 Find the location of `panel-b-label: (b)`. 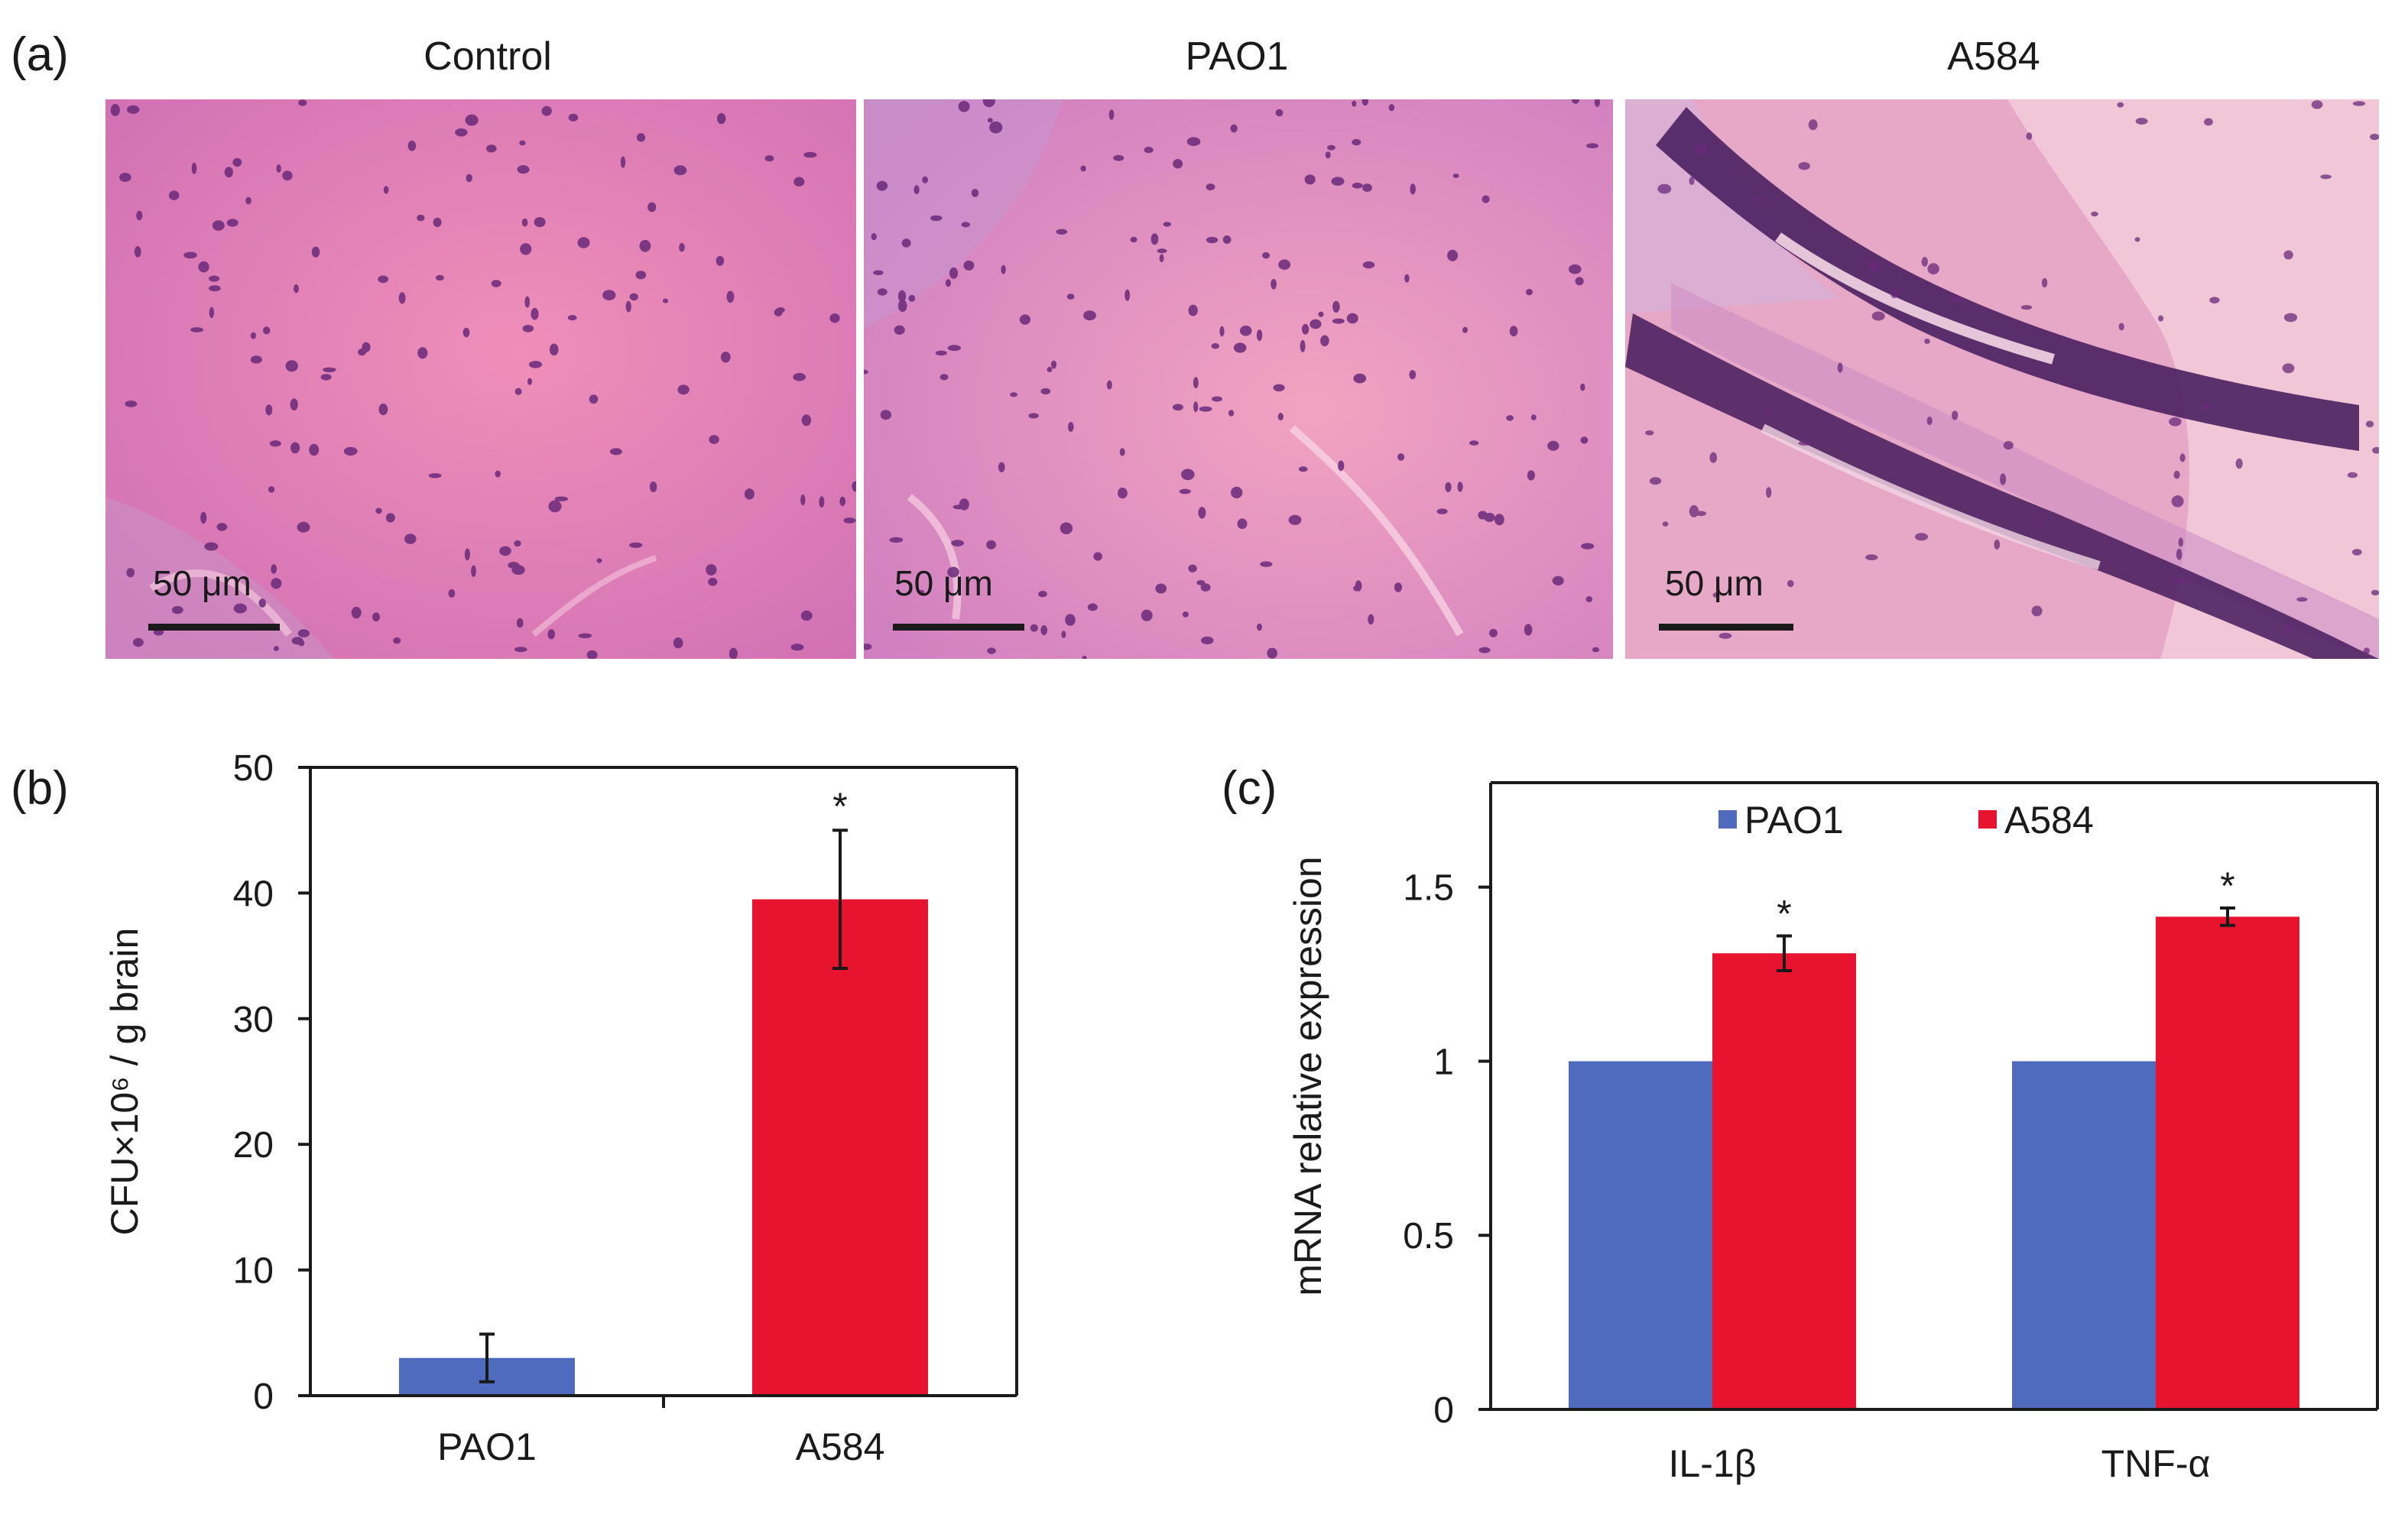

panel-b-label: (b) is located at coordinates (40, 788).